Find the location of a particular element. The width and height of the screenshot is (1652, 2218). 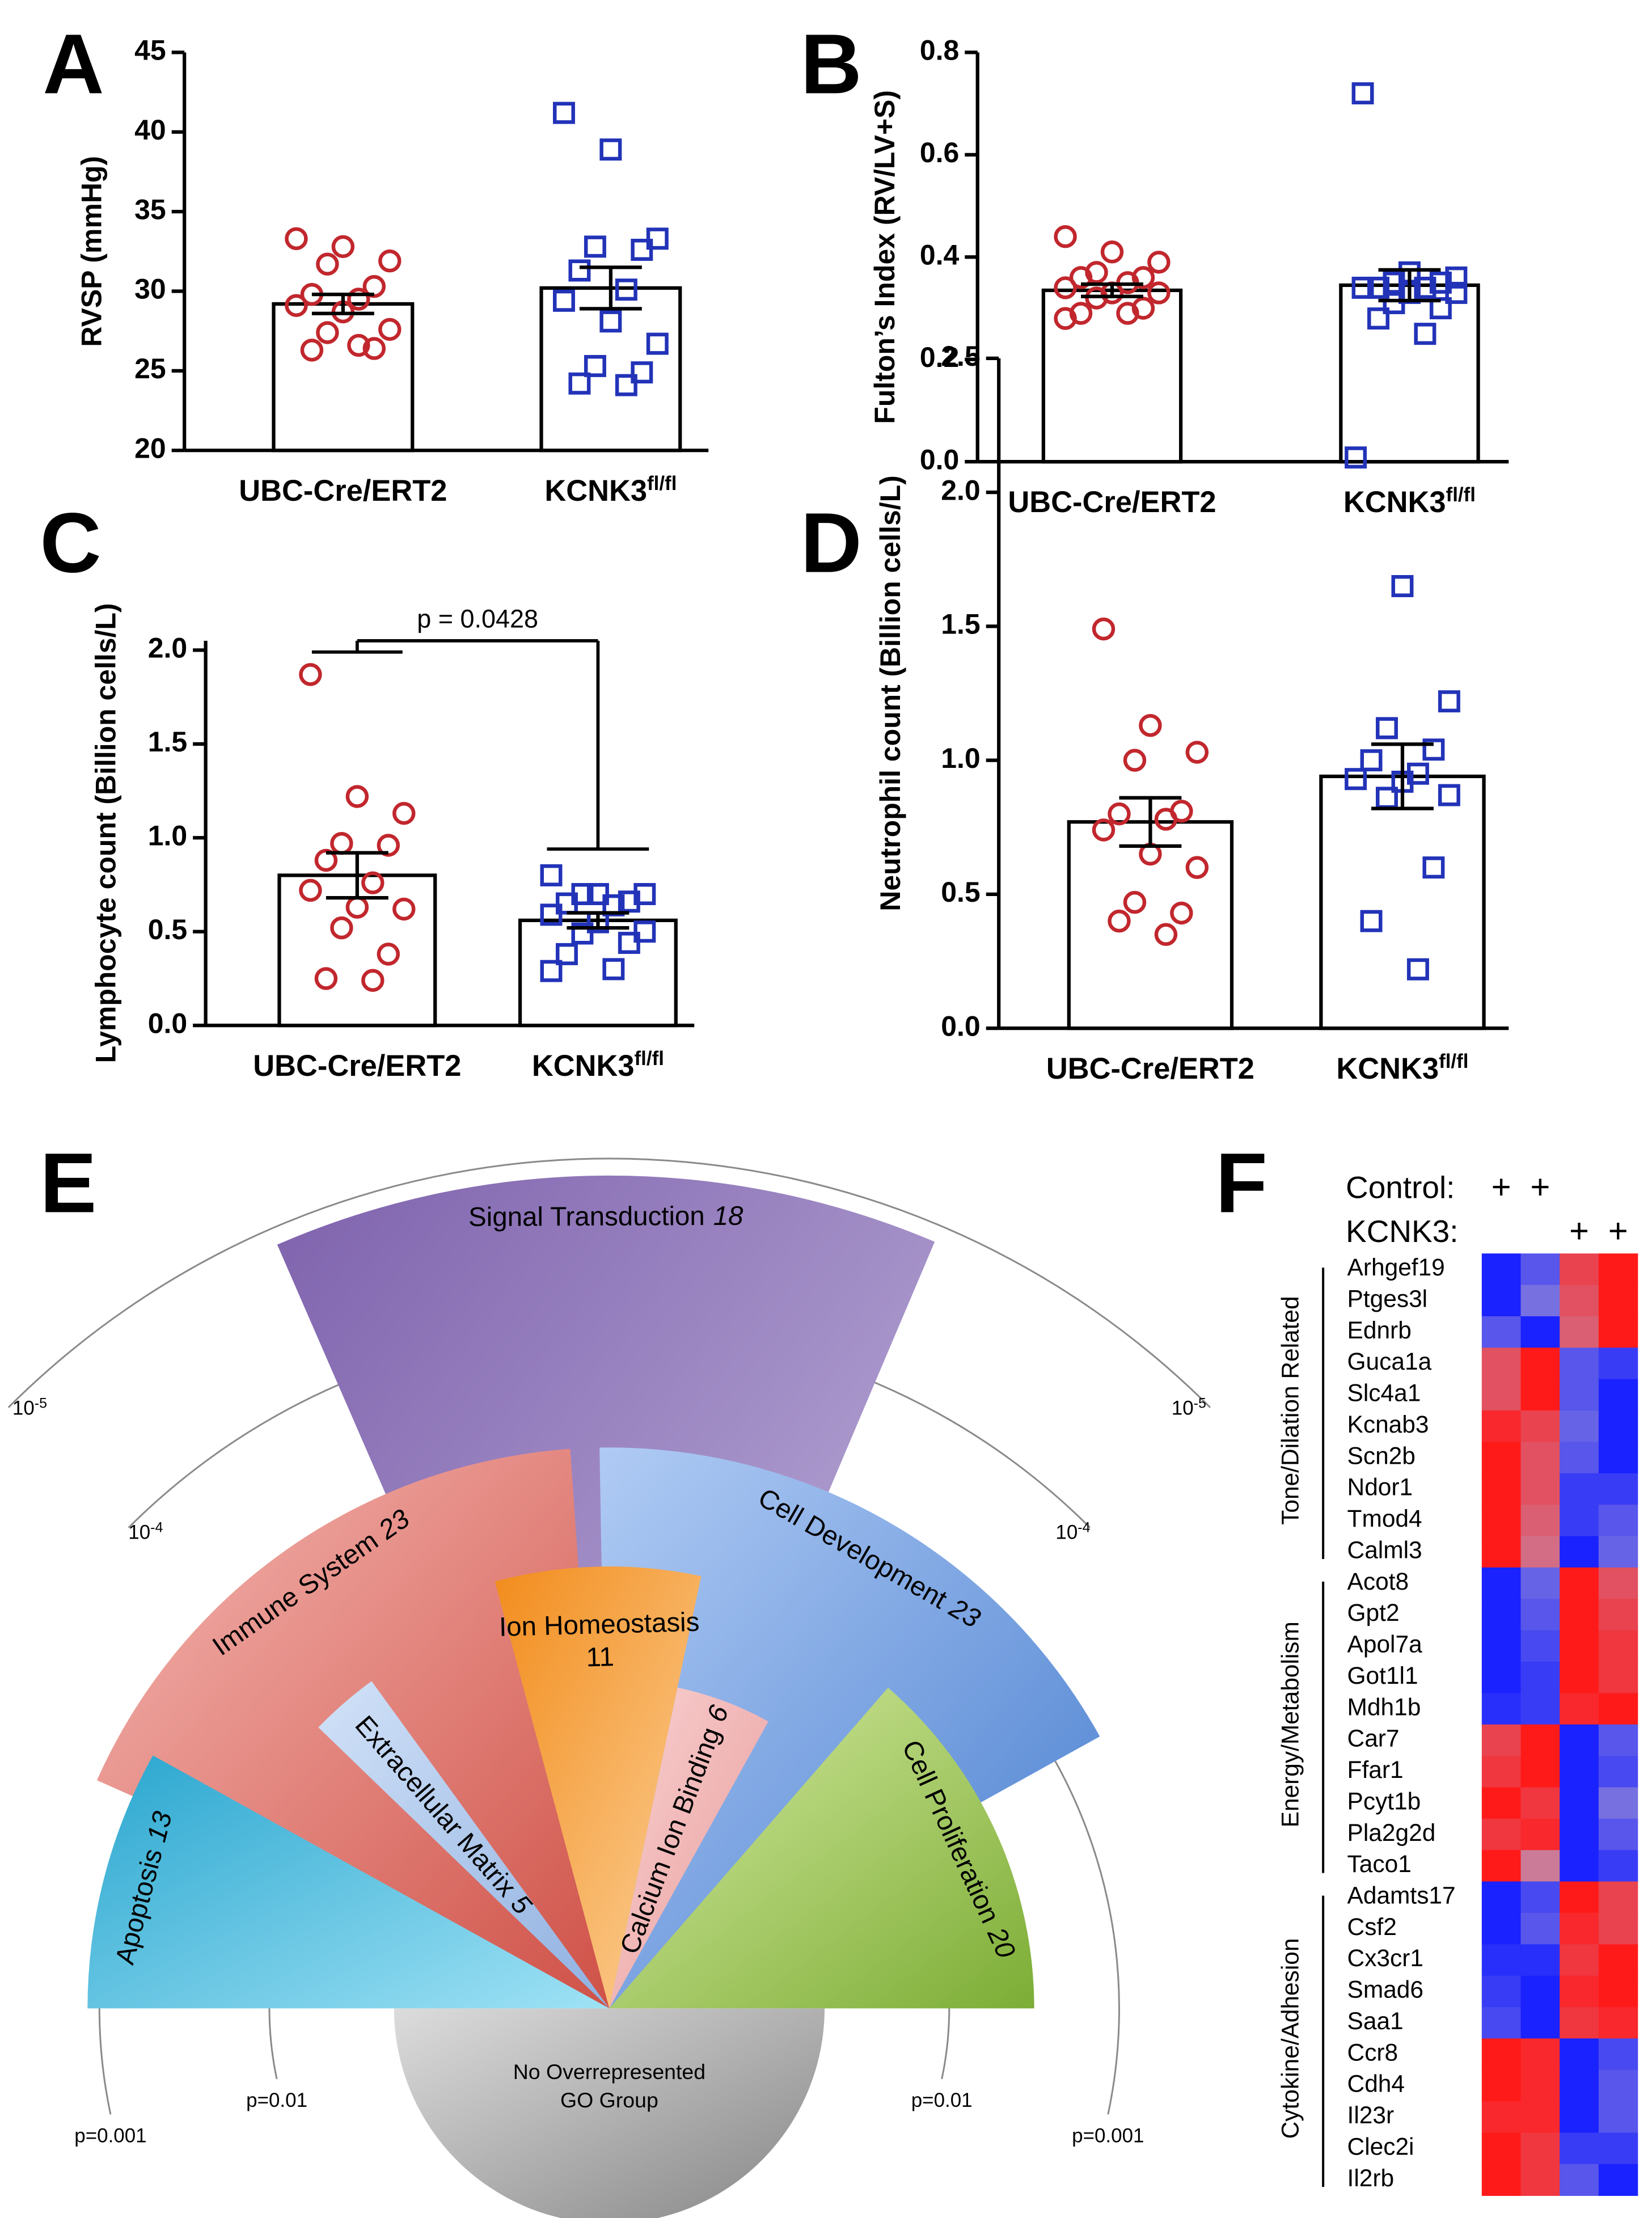

y-axis-label: Neutrophil count (Billion cells/L) is located at coordinates (890, 693).